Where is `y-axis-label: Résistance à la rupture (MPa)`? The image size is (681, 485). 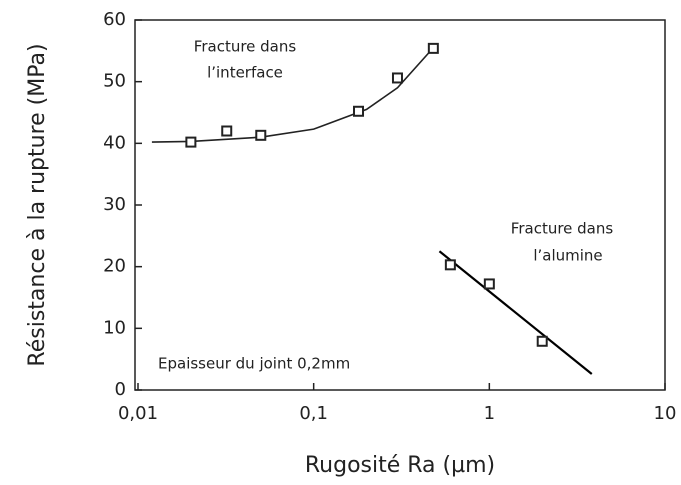
y-axis-label: Résistance à la rupture (MPa) is located at coordinates (37, 204).